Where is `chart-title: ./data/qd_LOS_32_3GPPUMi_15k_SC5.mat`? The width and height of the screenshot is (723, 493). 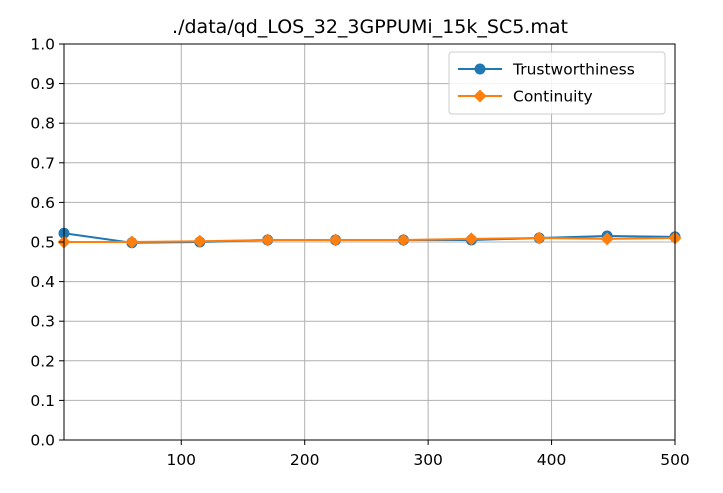
chart-title: ./data/qd_LOS_32_3GPPUMi_15k_SC5.mat is located at coordinates (370, 27).